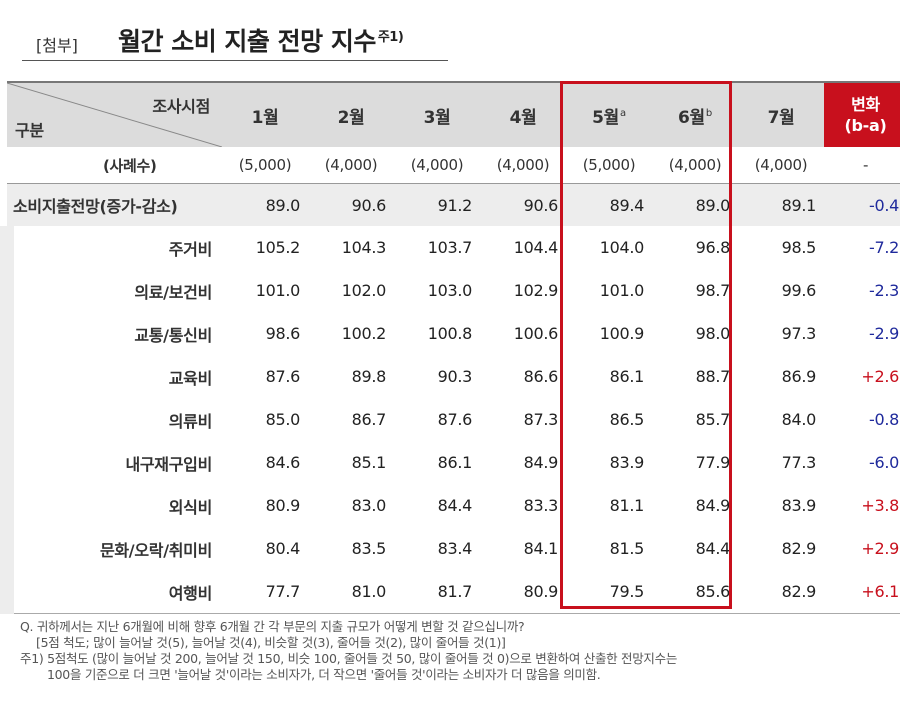  I want to click on value-cell: 87.3, so click(541, 419).